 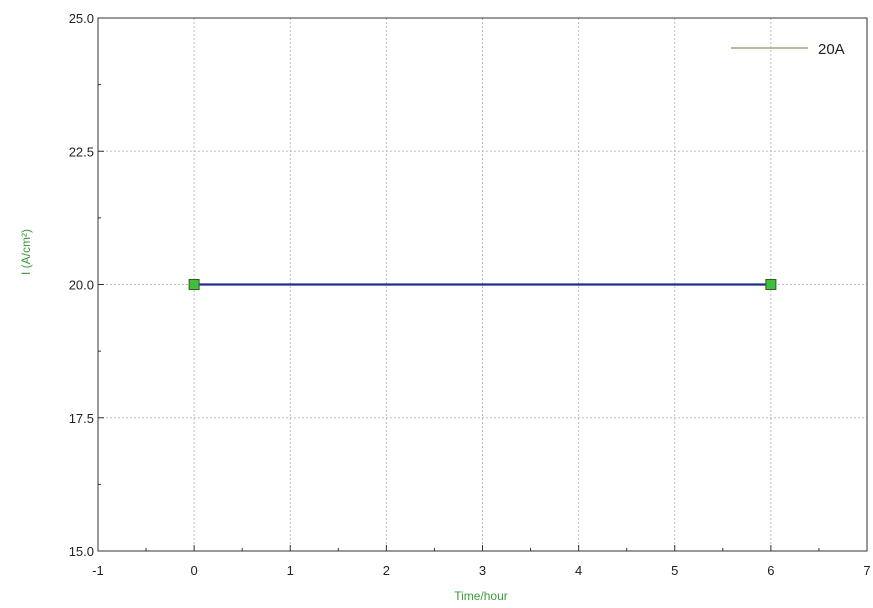 I want to click on y-tick-label: 22.5, so click(x=81, y=151).